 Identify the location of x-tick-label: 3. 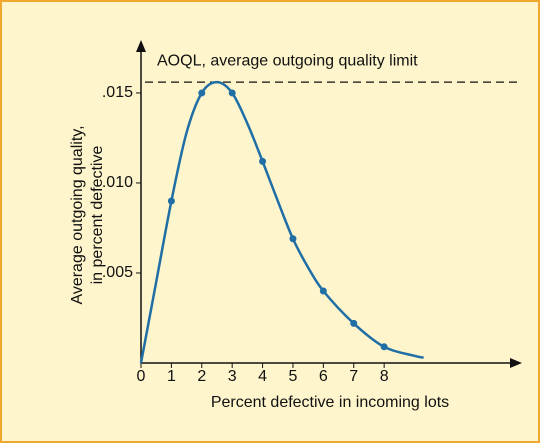
(232, 376).